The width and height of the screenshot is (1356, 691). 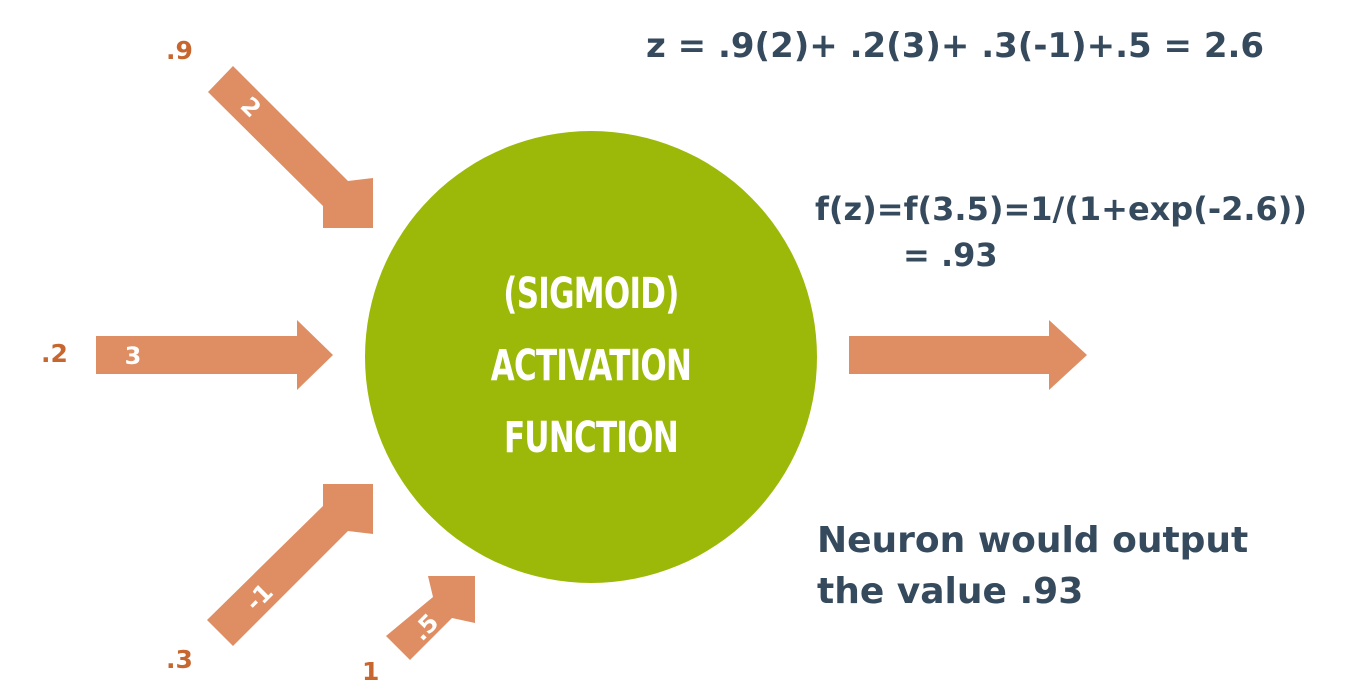 I want to click on weight-label-3: .3, so click(x=179, y=659).